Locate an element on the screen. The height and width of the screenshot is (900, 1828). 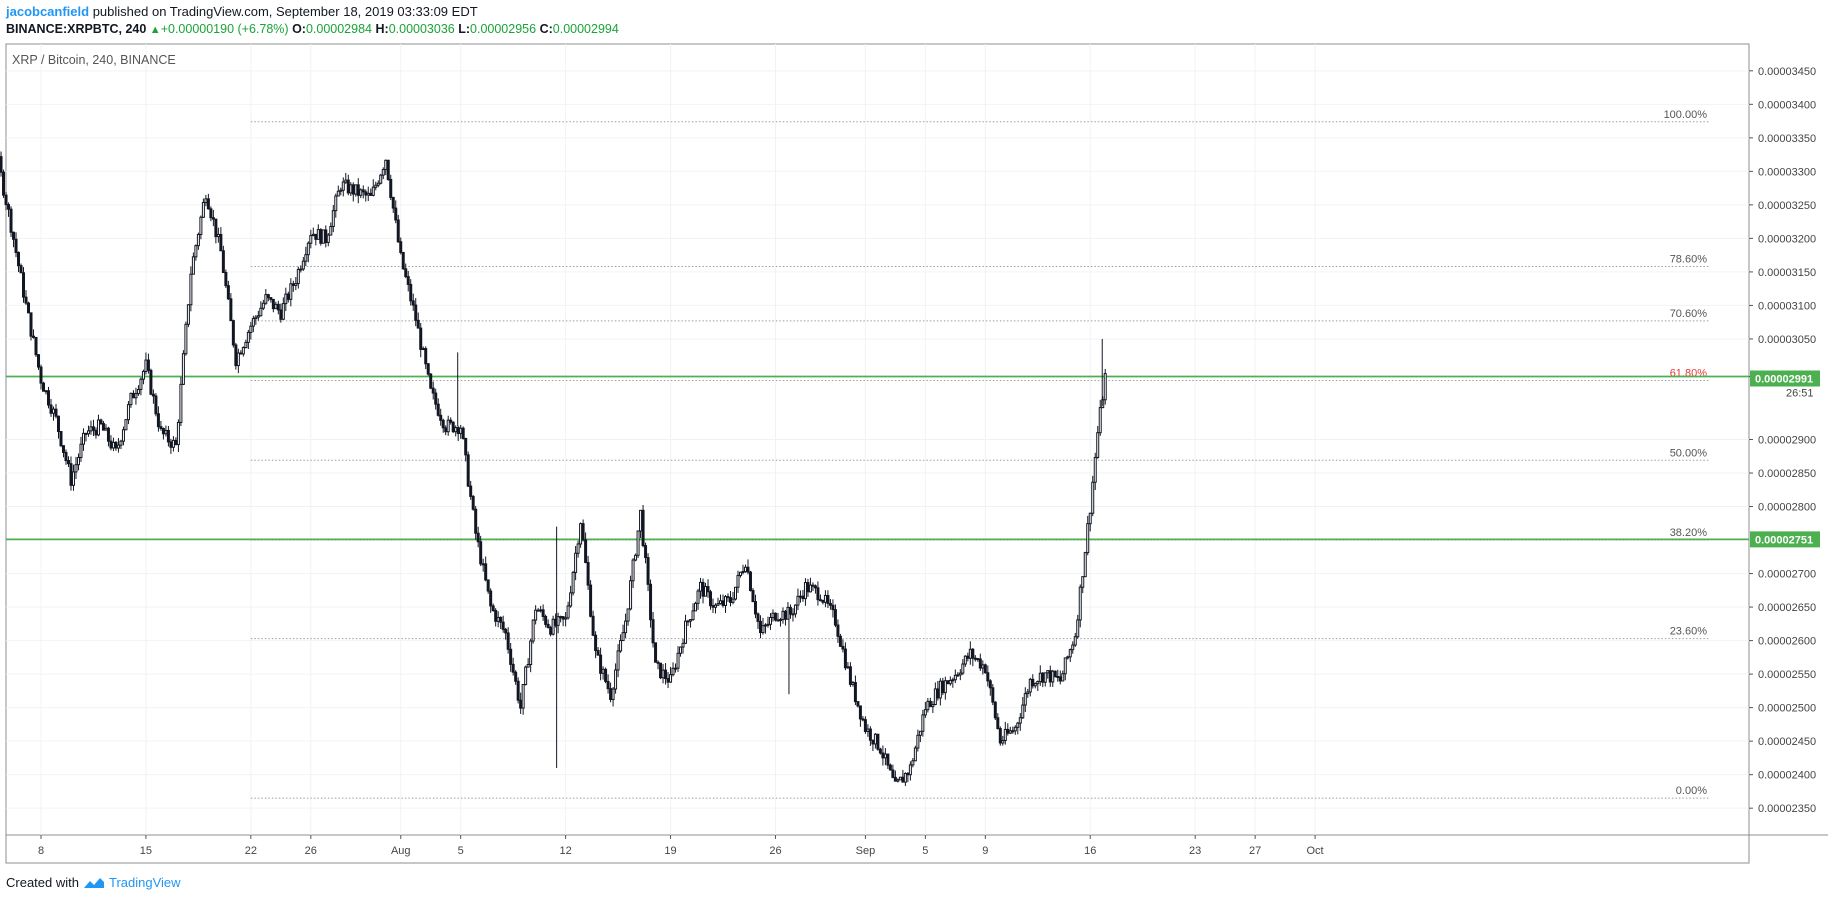
fib-level-label: 78.60% is located at coordinates (1689, 260).